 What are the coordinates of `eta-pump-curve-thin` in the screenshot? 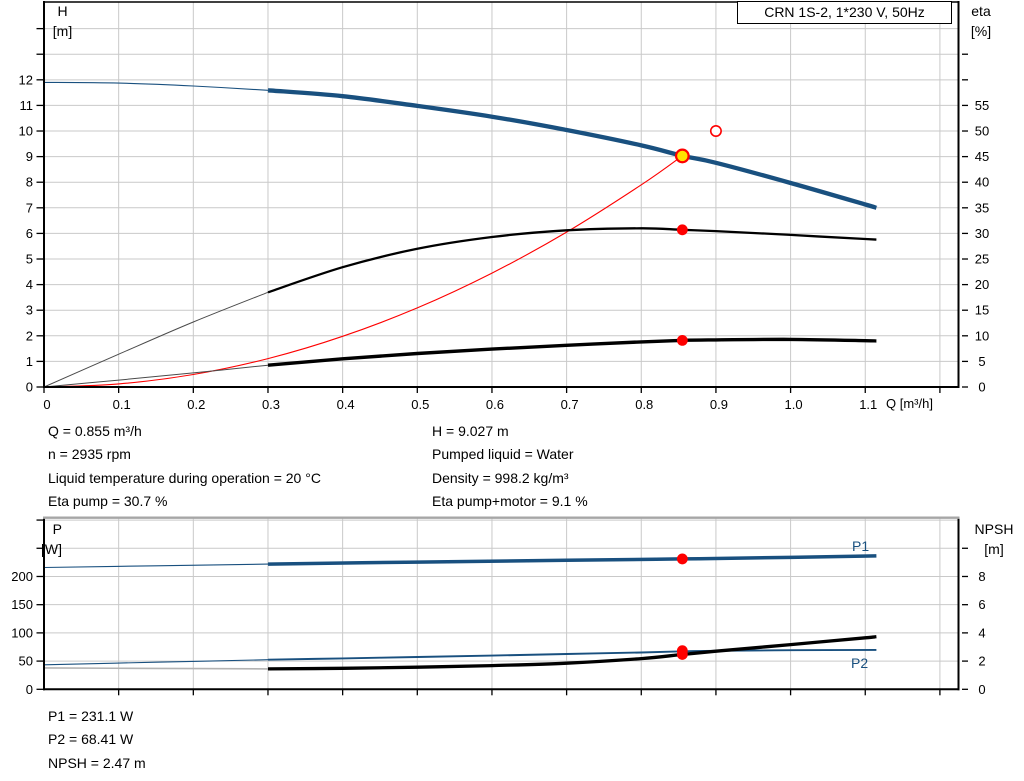 It's located at (156, 339).